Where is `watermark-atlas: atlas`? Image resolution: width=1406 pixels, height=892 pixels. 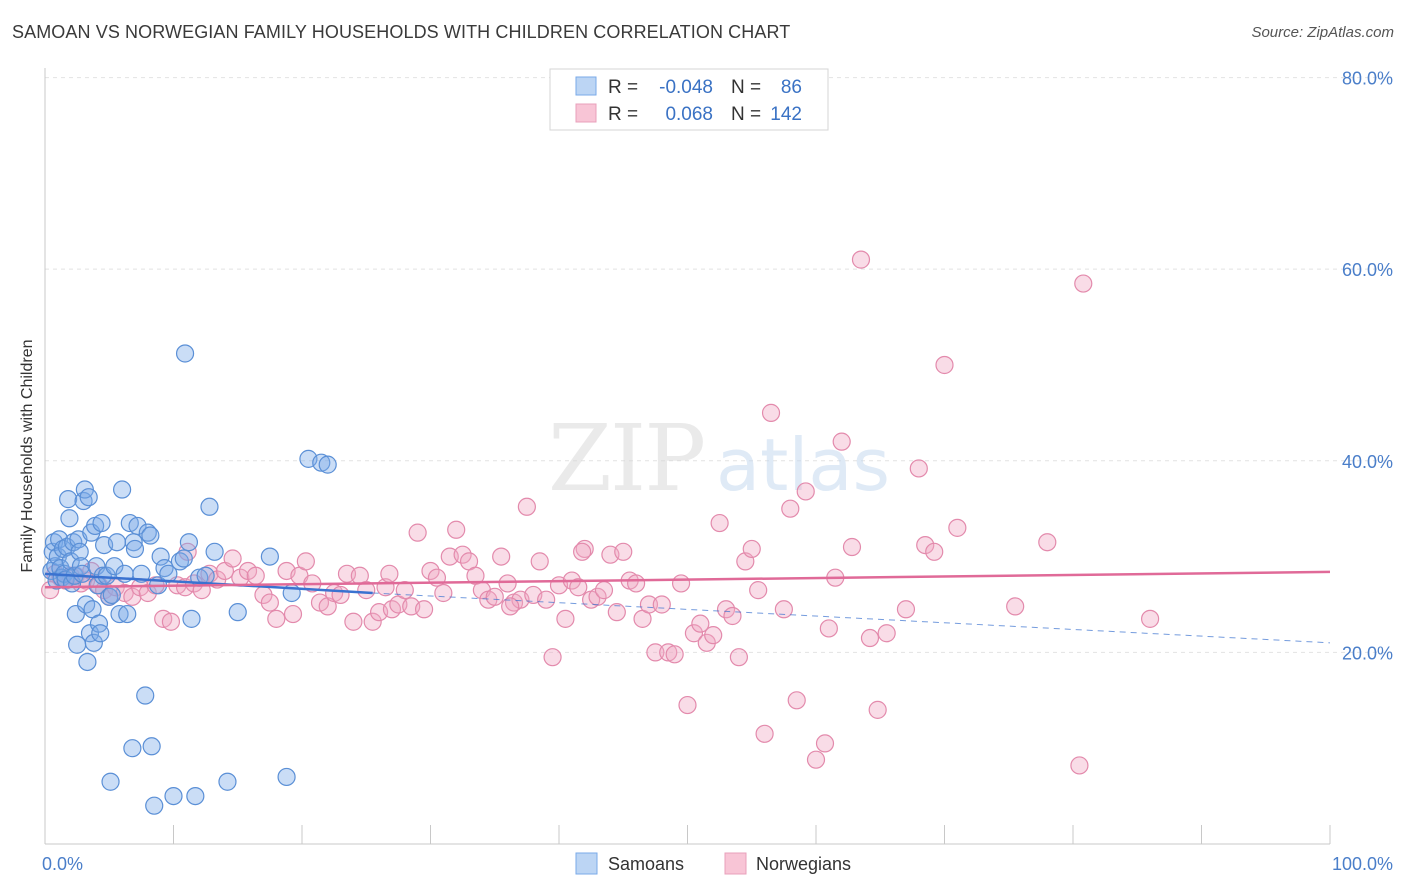 watermark-atlas: atlas is located at coordinates (803, 465).